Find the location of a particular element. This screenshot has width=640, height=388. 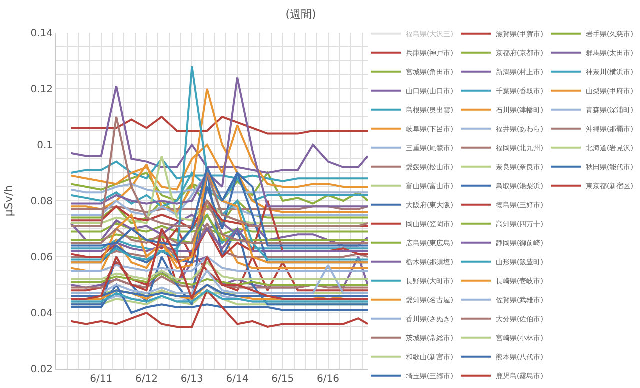

y-tick-label: 0.12 is located at coordinates (41, 90).